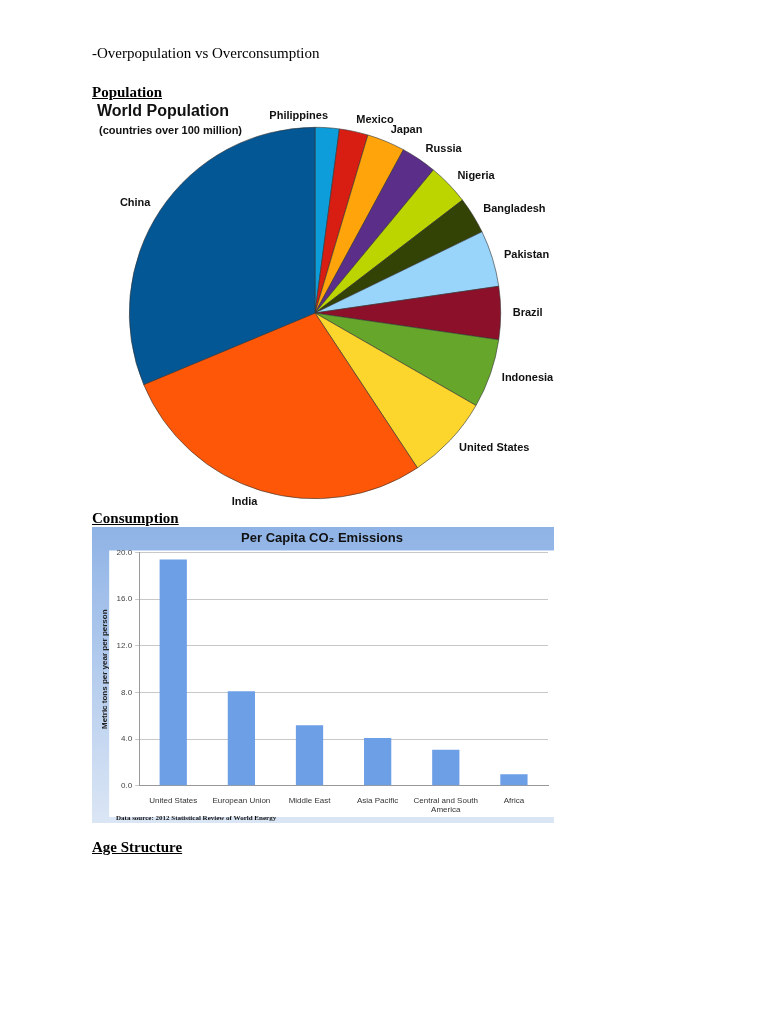 Image resolution: width=784 pixels, height=1015 pixels. Describe the element at coordinates (310, 800) in the screenshot. I see `x-tick-label: Middle East` at that location.